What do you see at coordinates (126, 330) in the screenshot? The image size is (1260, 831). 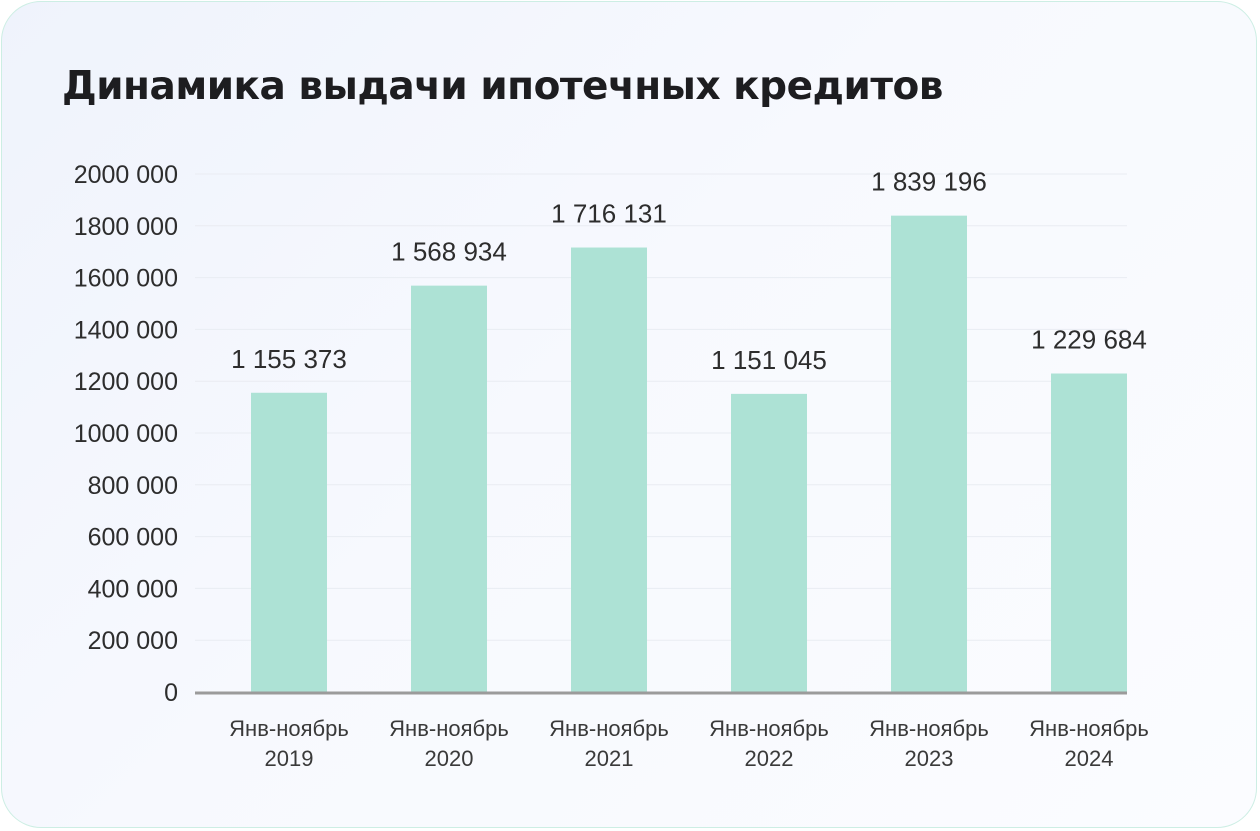 I see `y-tick-label: 1400 000` at bounding box center [126, 330].